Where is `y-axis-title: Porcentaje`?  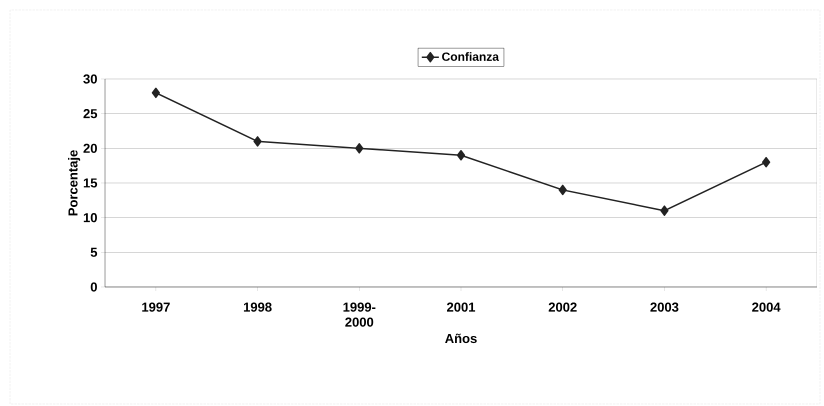
y-axis-title: Porcentaje is located at coordinates (74, 183).